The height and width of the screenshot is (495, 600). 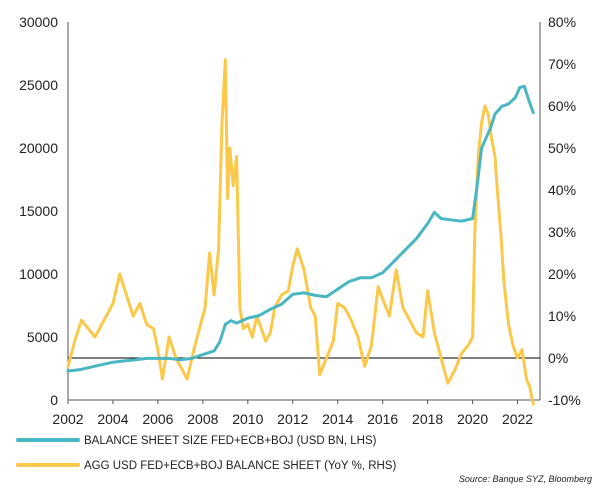 What do you see at coordinates (562, 232) in the screenshot?
I see `y-right-tick-label: 30%` at bounding box center [562, 232].